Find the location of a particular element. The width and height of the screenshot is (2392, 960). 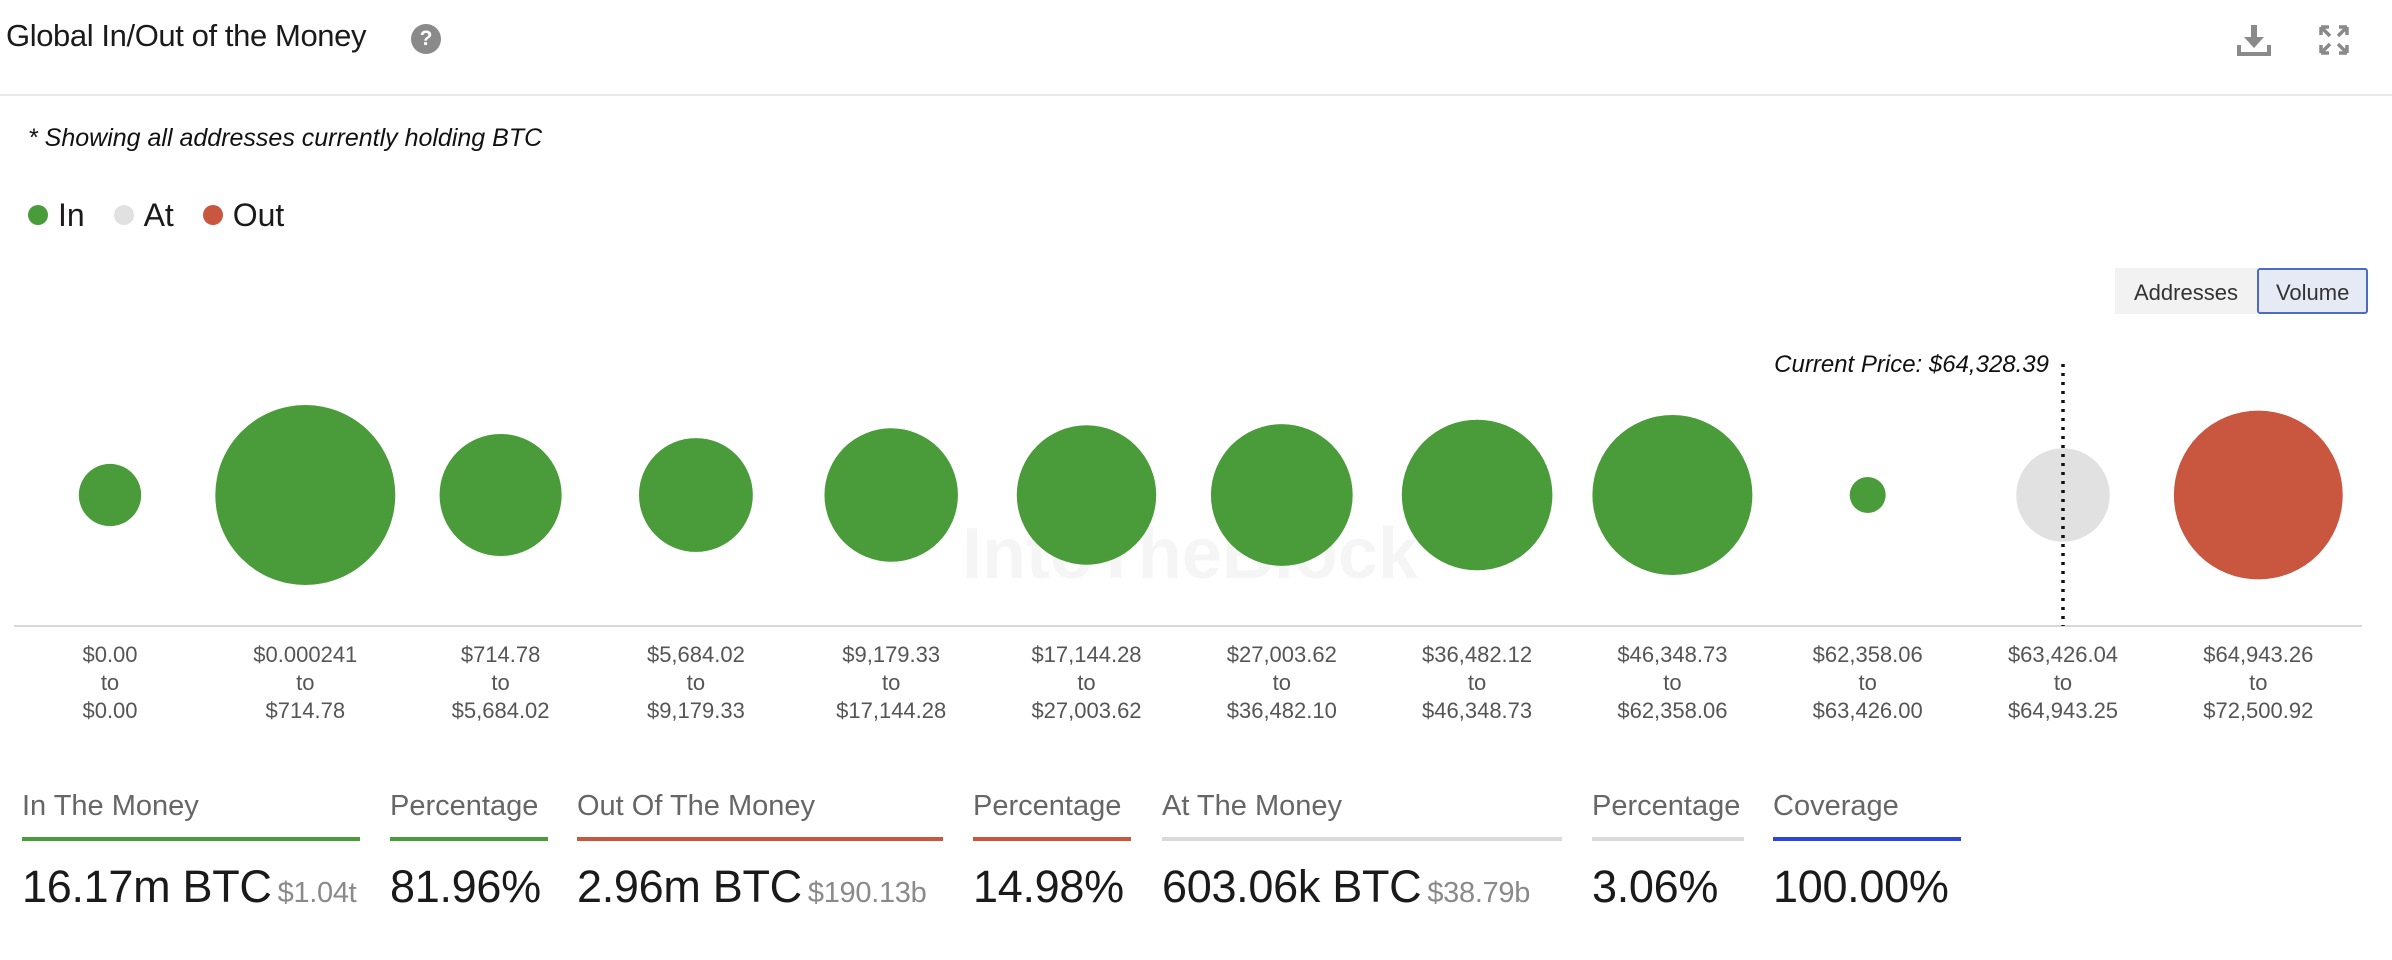

legend-item-at: At is located at coordinates (143, 215).